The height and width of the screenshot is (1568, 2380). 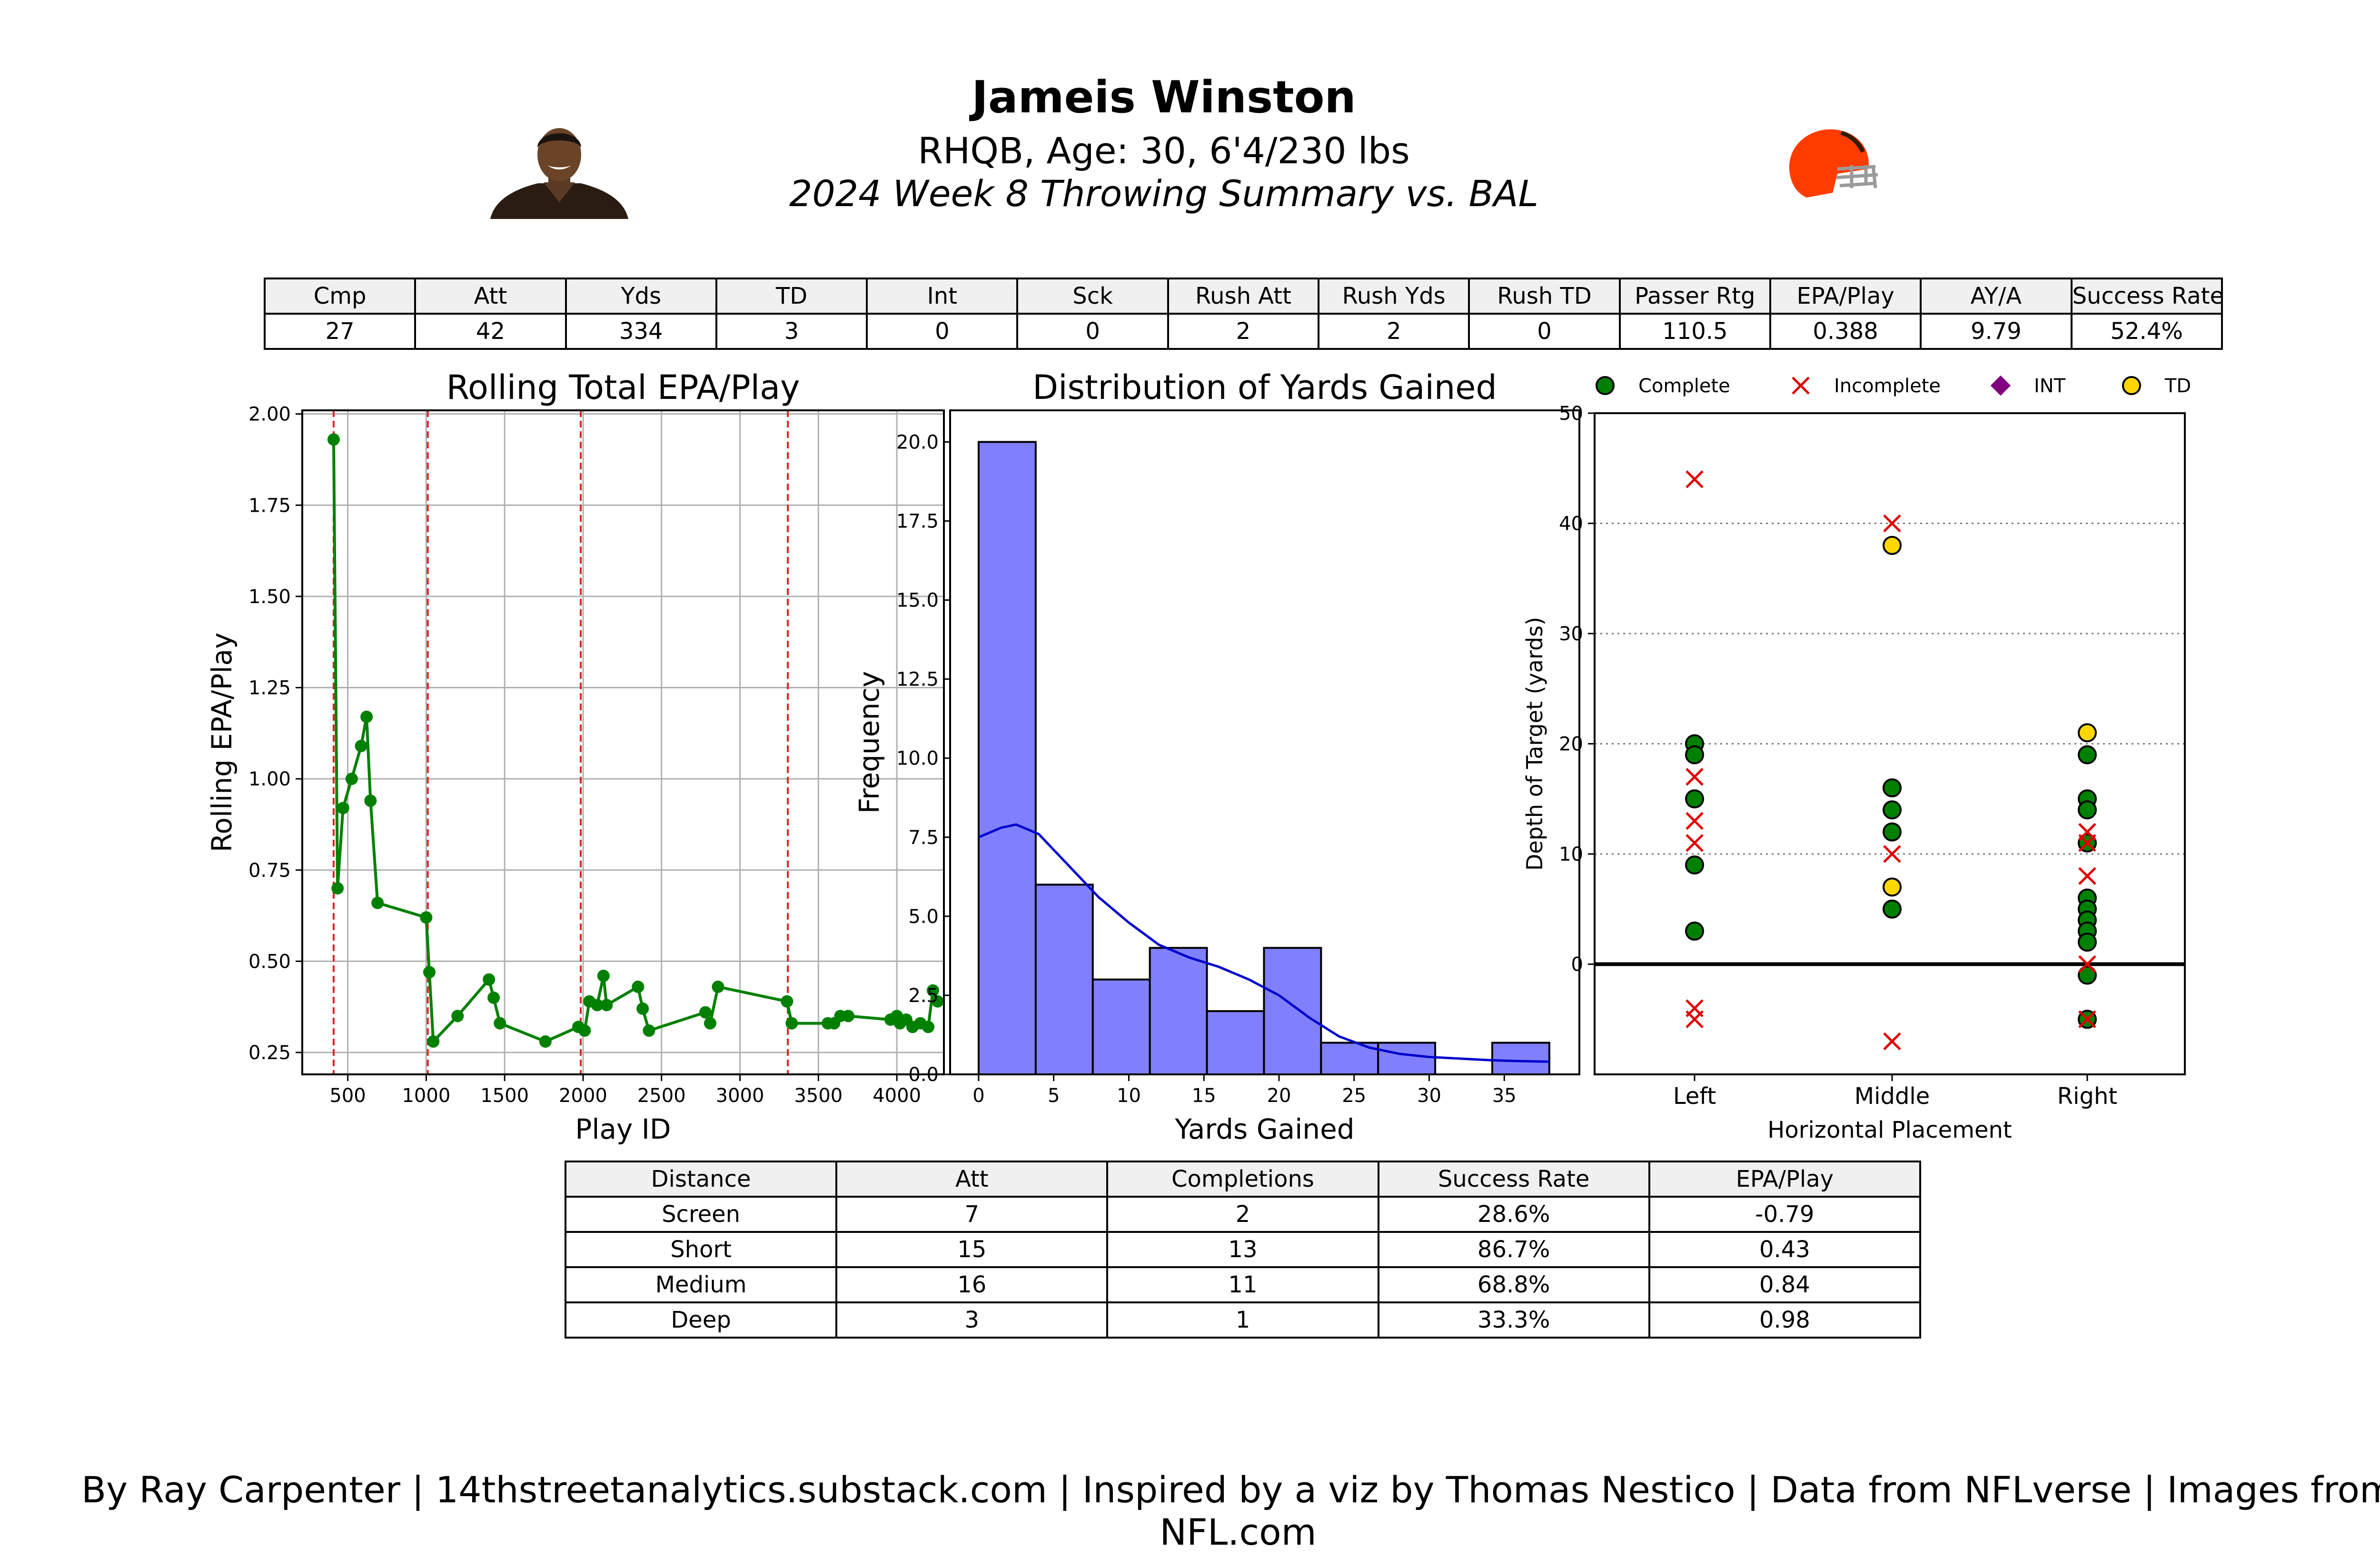 I want to click on x-axis-label: Horizontal Placement, so click(x=1889, y=1130).